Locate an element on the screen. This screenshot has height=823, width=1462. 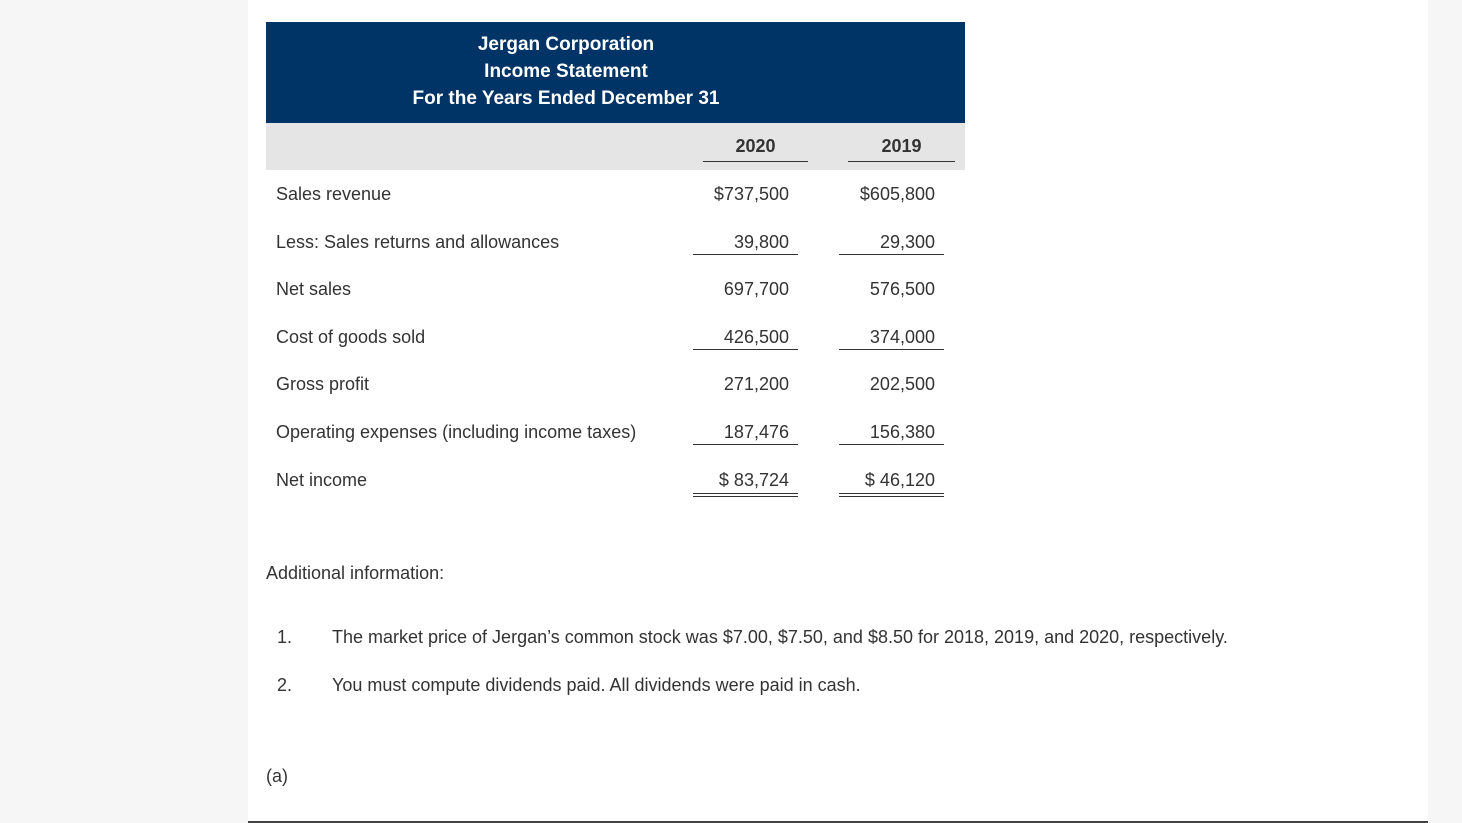
cell-value: 697,700 is located at coordinates (756, 289).